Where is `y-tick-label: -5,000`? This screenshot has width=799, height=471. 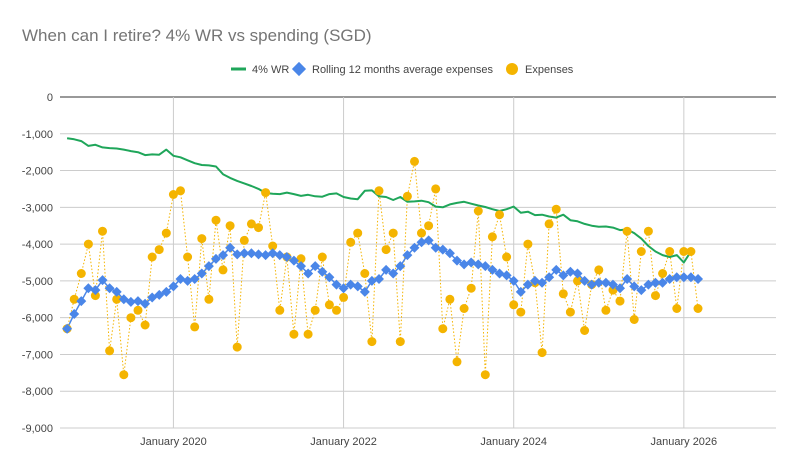
y-tick-label: -5,000 is located at coordinates (37, 282).